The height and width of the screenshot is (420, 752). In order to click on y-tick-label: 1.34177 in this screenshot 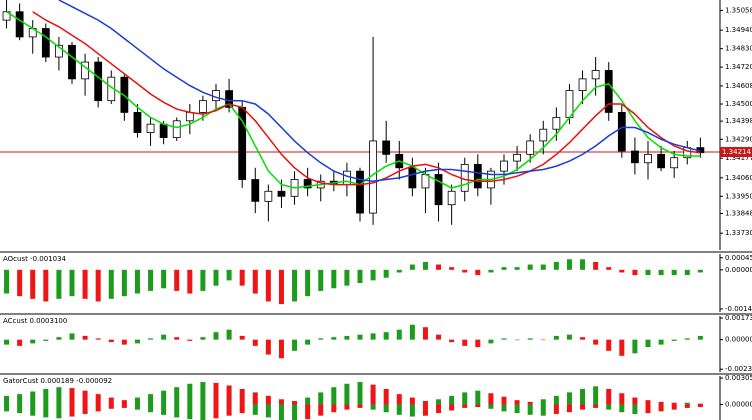, I will do `click(738, 158)`.